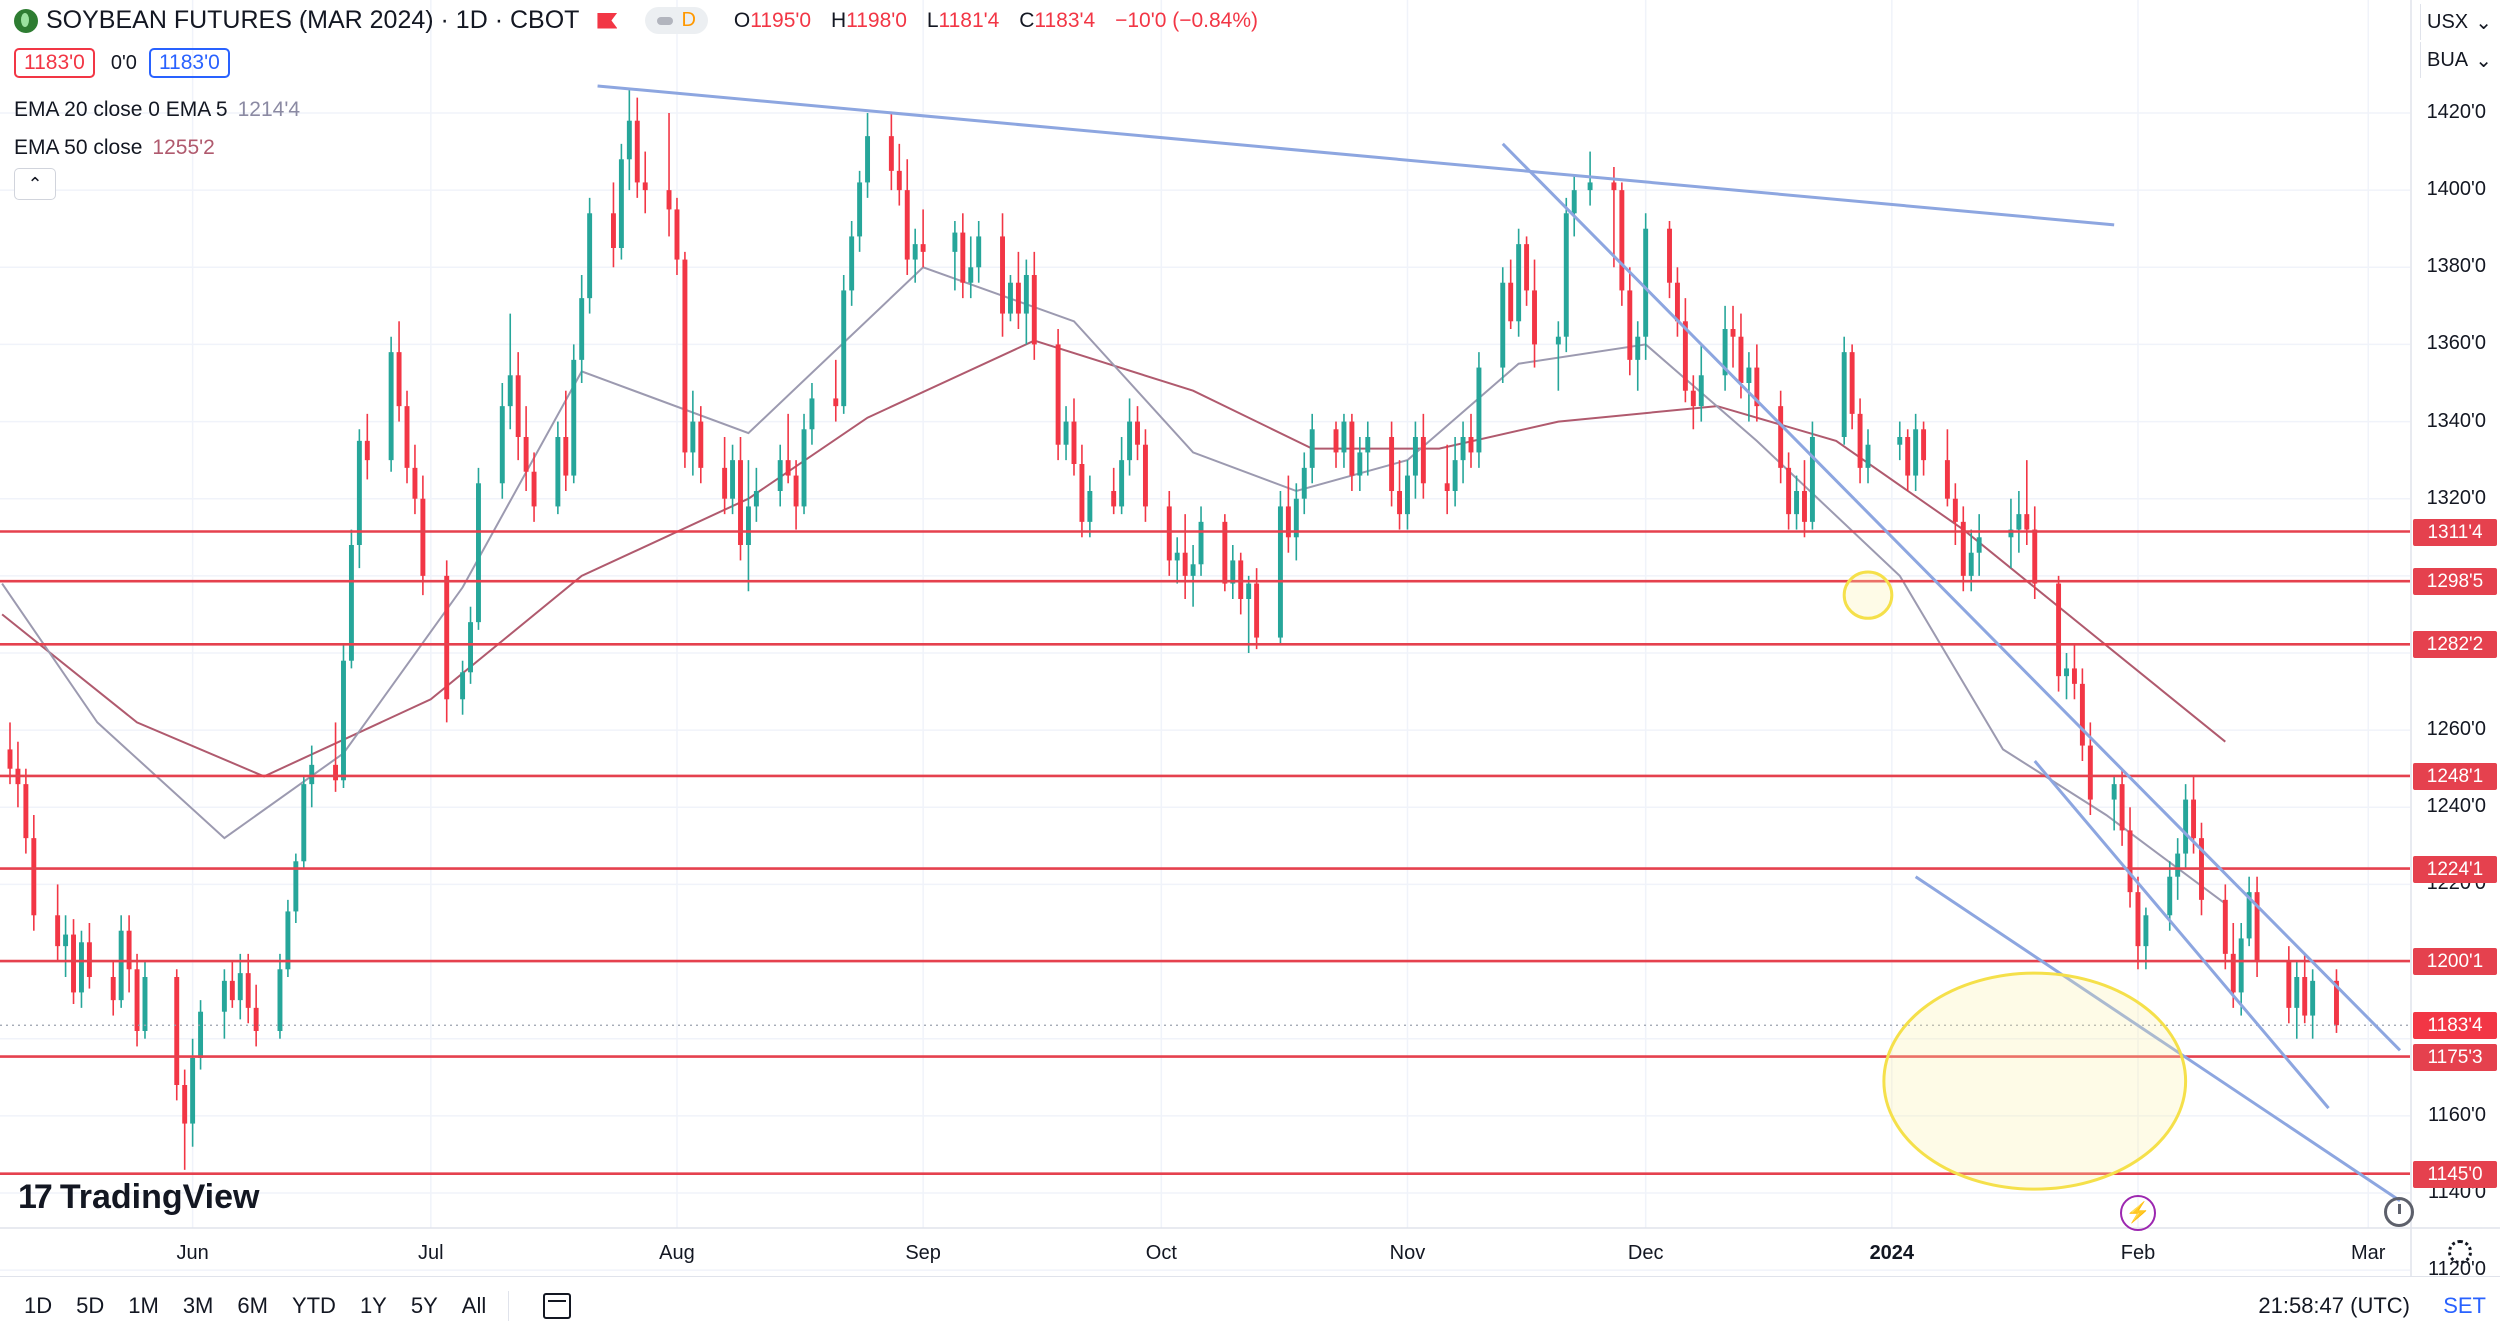 The image size is (2500, 1334). Describe the element at coordinates (2138, 1213) in the screenshot. I see `lightning-icon: ⚡` at that location.